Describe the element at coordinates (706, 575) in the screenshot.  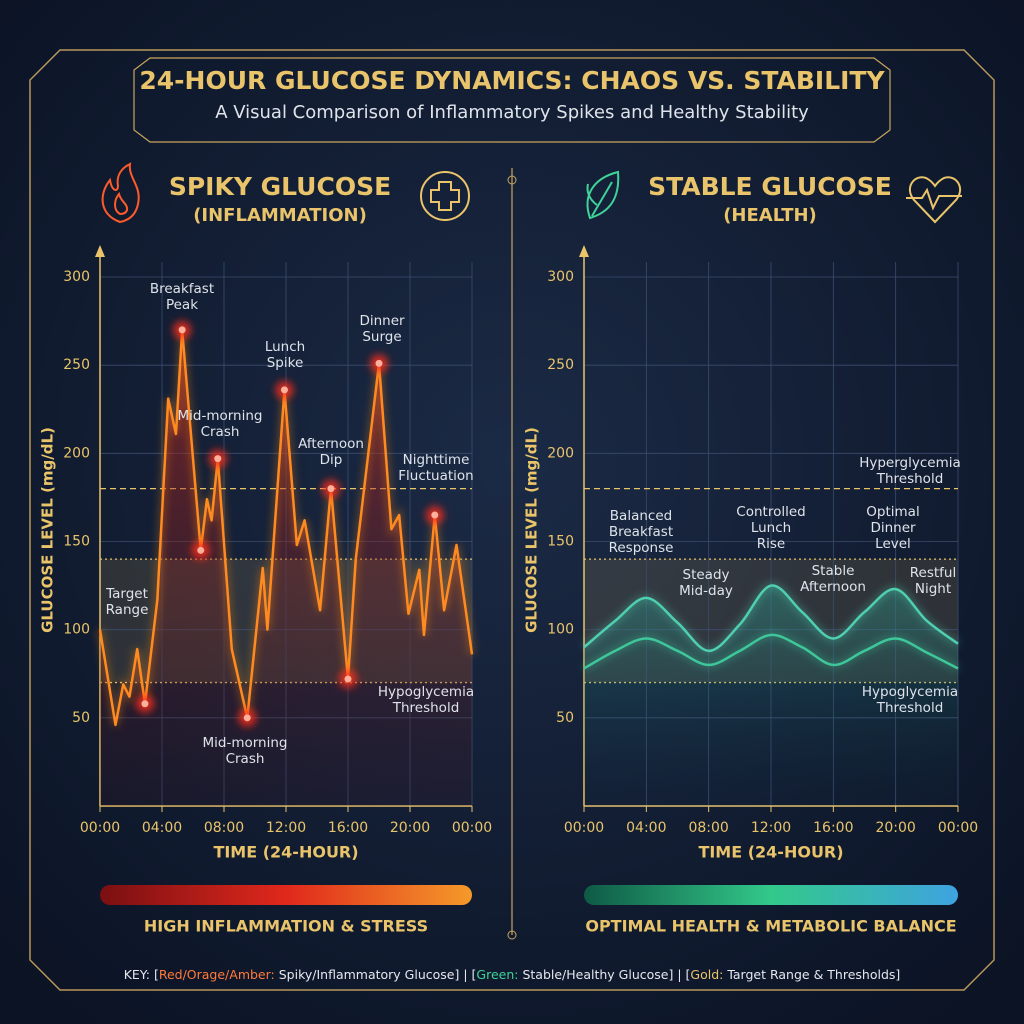
I see `annotation: Steady` at that location.